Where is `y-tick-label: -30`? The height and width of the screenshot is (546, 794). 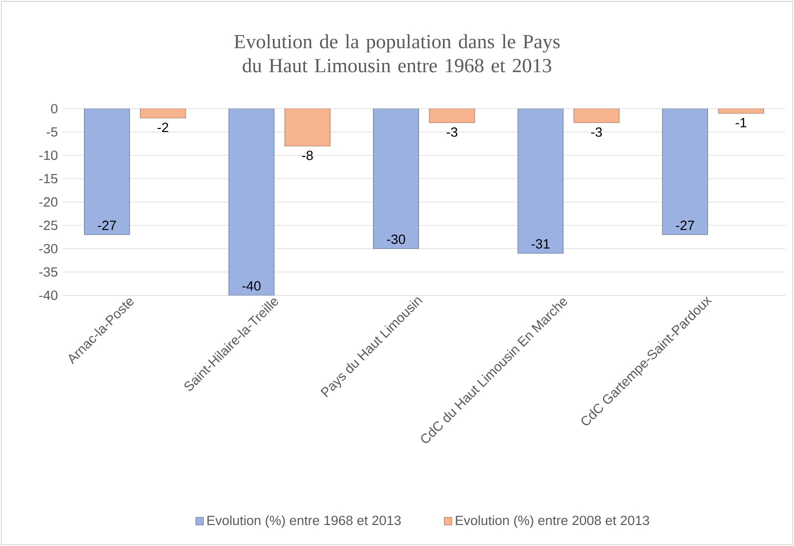 y-tick-label: -30 is located at coordinates (48, 249).